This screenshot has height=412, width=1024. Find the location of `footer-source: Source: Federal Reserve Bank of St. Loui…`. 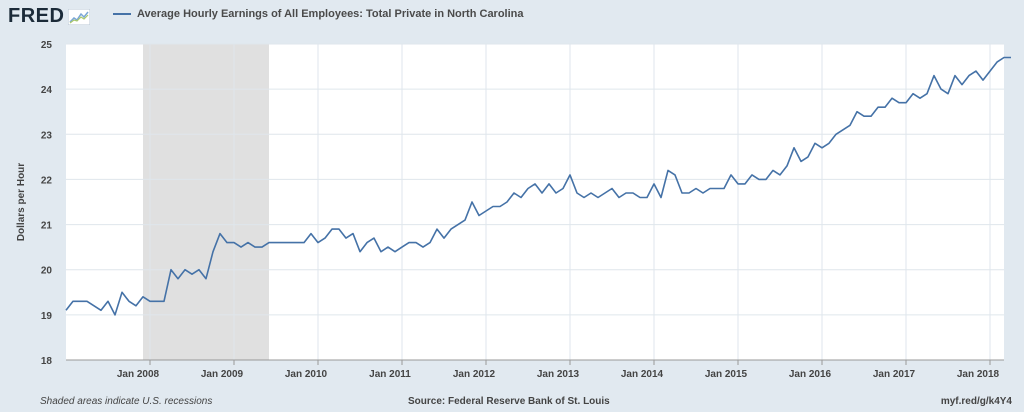

footer-source: Source: Federal Reserve Bank of St. Loui… is located at coordinates (509, 401).